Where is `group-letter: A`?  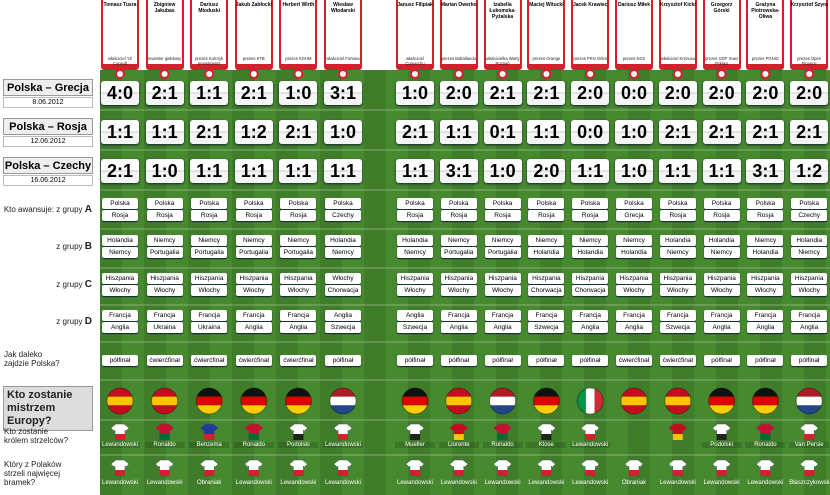
group-letter: A is located at coordinates (88, 209).